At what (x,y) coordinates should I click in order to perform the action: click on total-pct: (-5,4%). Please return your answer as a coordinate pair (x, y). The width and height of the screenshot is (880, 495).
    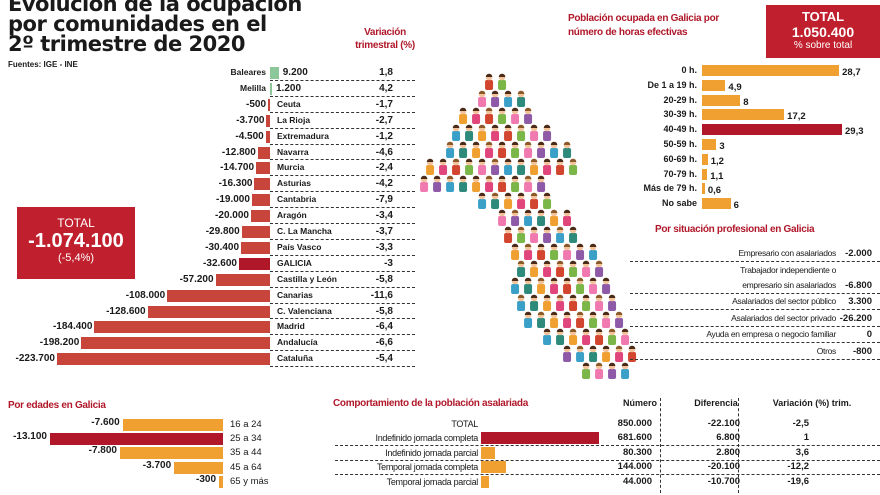
    Looking at the image, I should click on (76, 258).